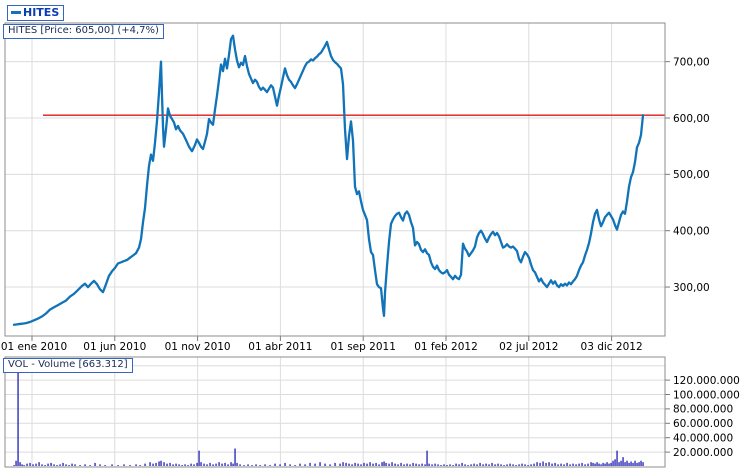 This screenshot has height=470, width=745. I want to click on price-info-label: HITES [Price: 605,00] (+4,7%), so click(83, 30).